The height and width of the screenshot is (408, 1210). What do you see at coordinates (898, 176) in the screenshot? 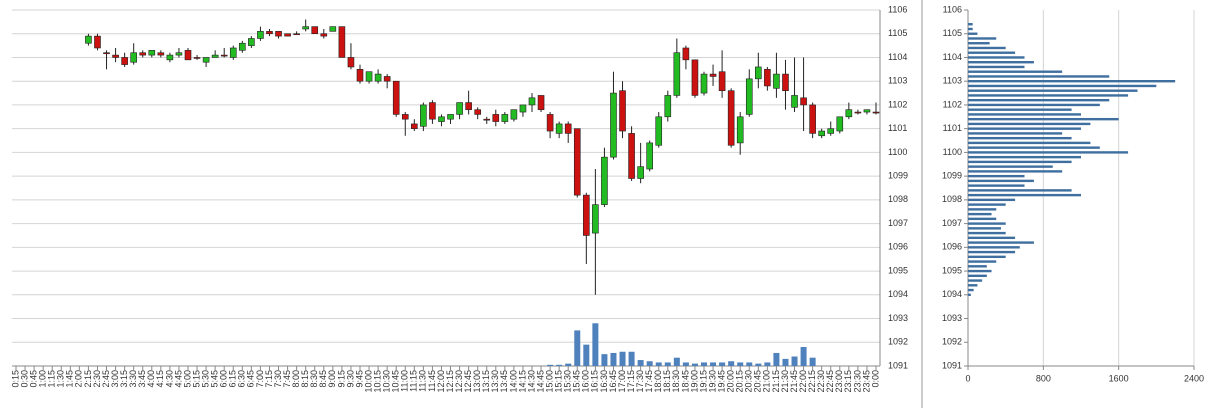
I see `y-tick-label: 1099` at bounding box center [898, 176].